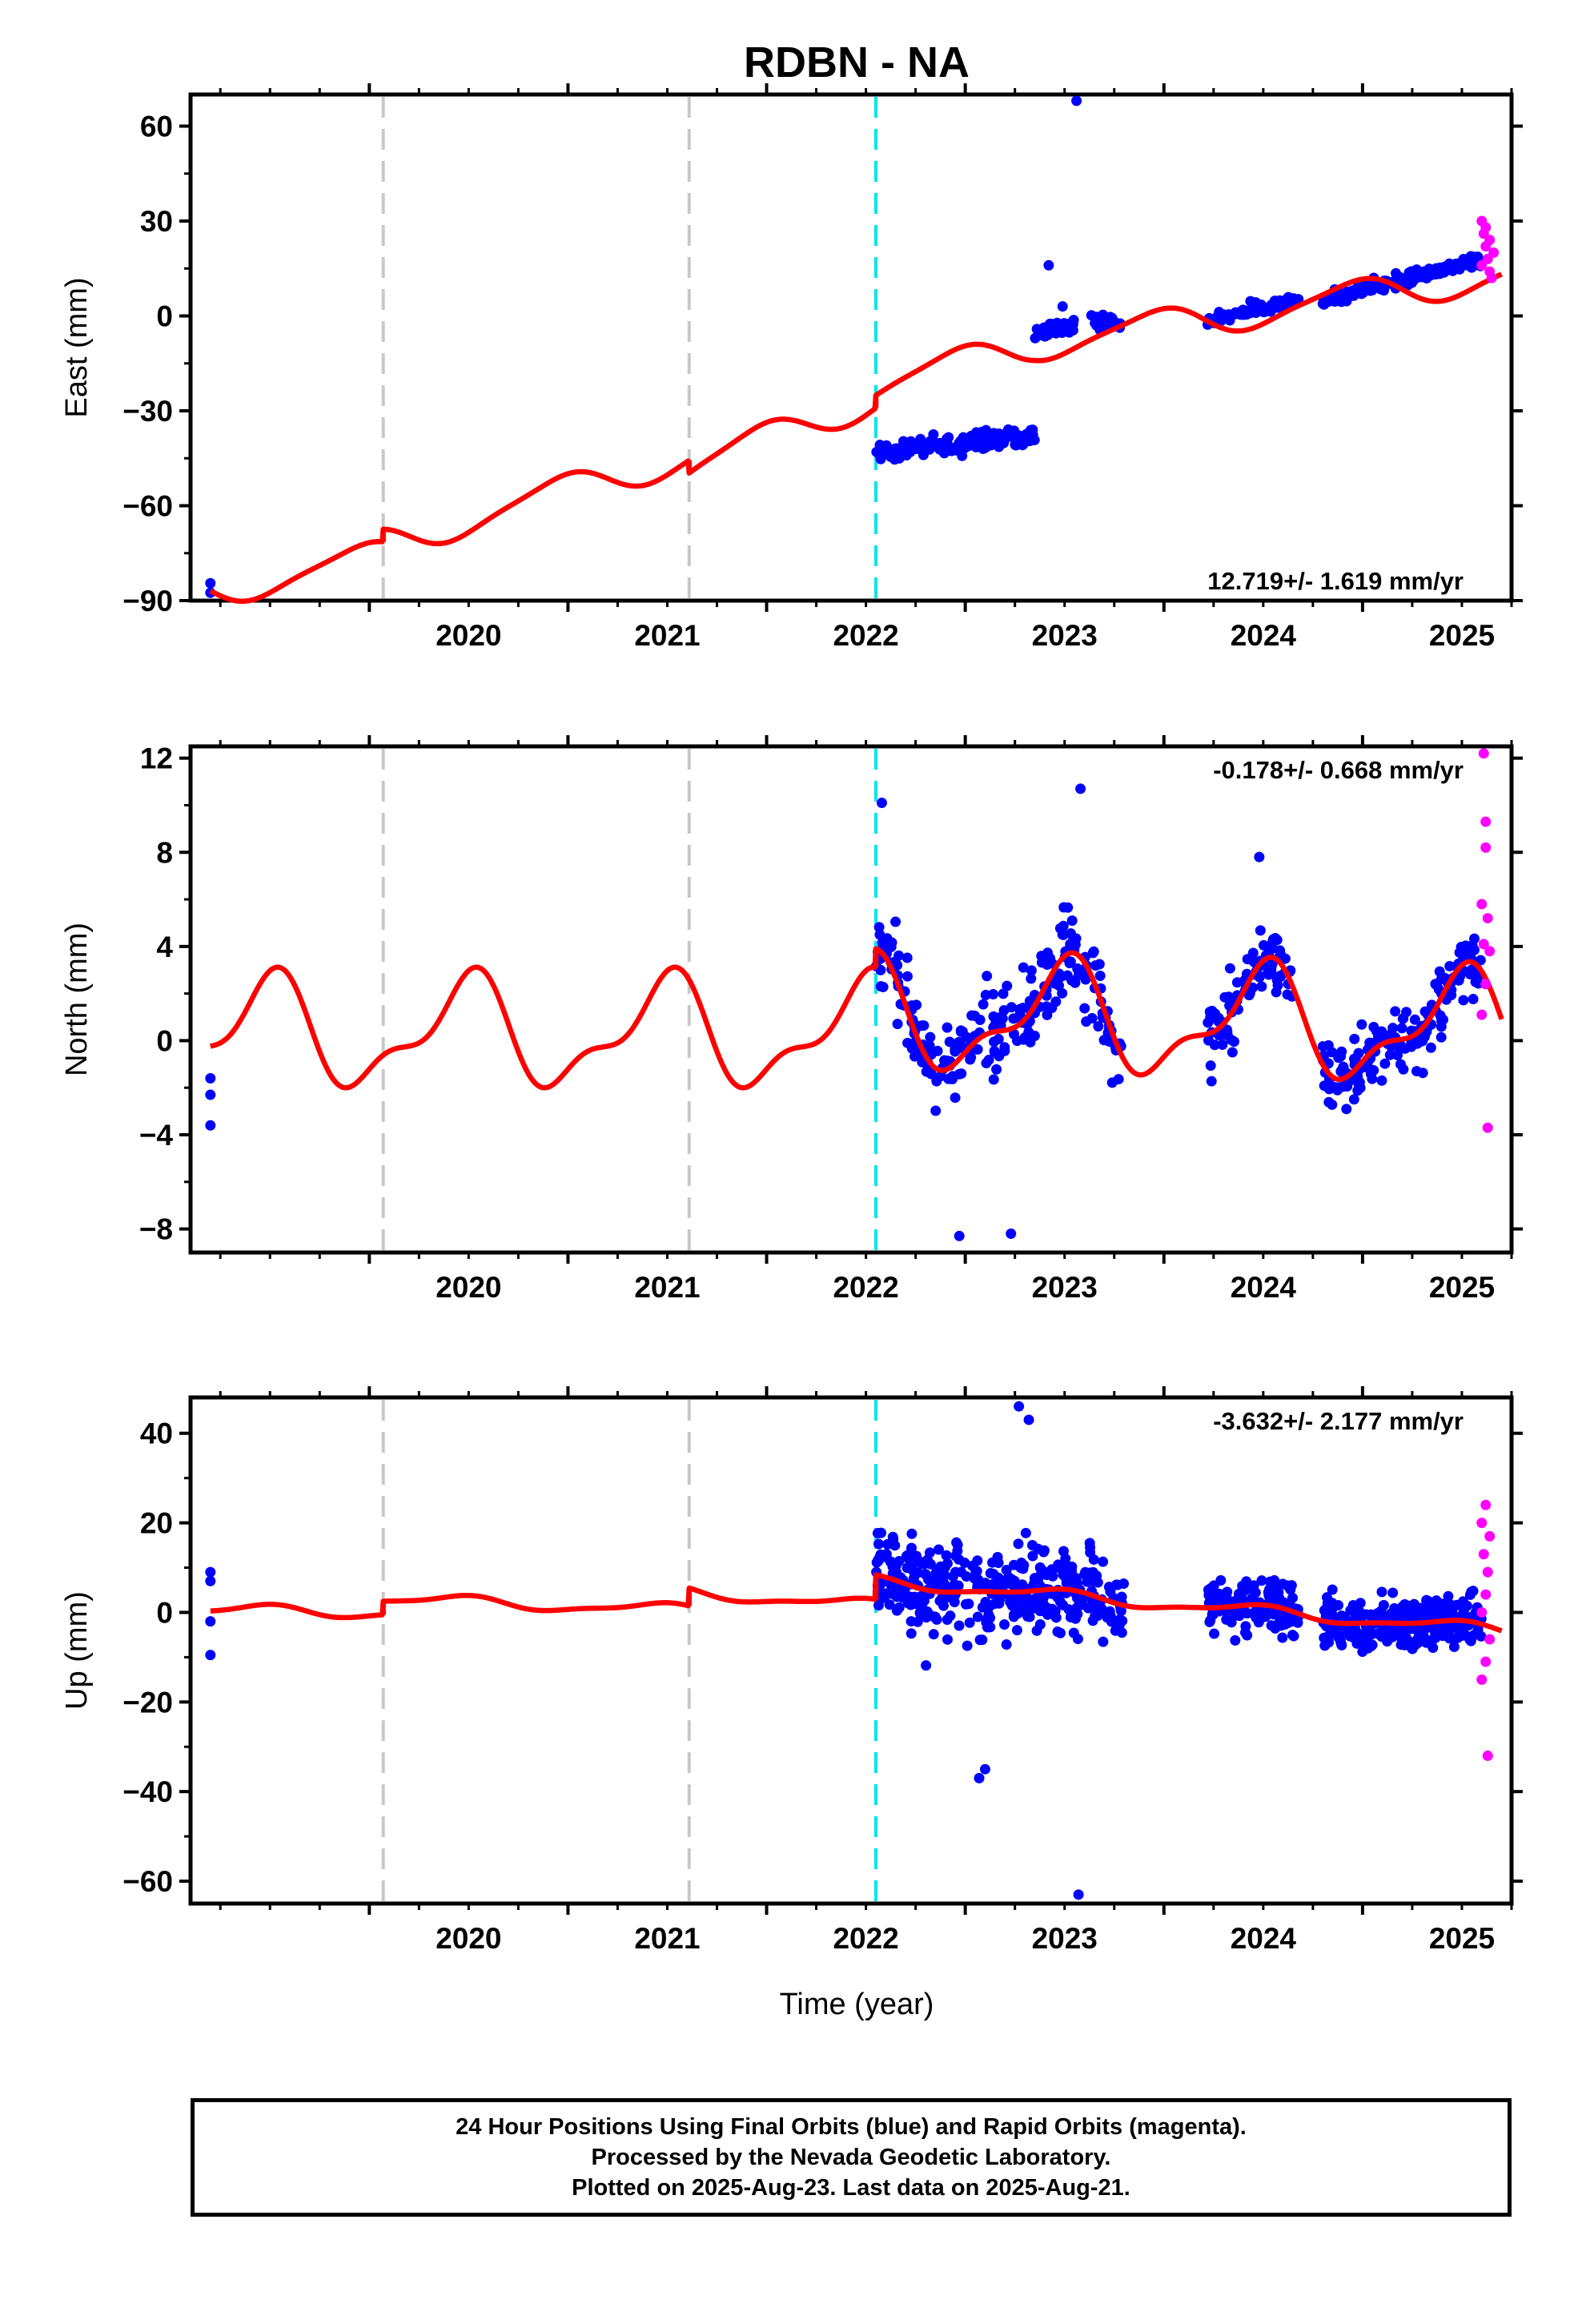 This screenshot has width=1582, height=2324. What do you see at coordinates (164, 947) in the screenshot?
I see `north-y-tick-label: 4` at bounding box center [164, 947].